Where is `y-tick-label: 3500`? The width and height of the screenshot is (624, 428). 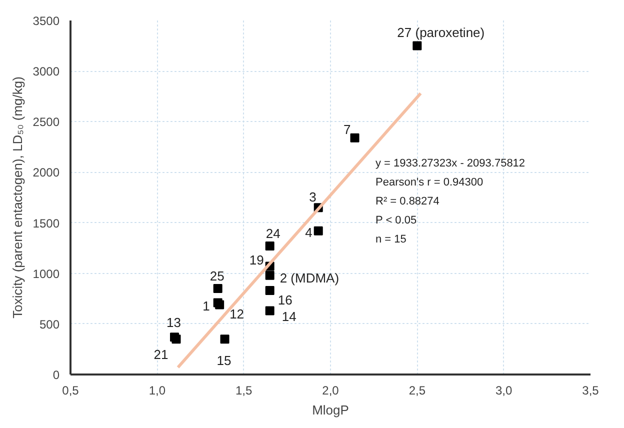 y-tick-label: 3500 is located at coordinates (46, 21).